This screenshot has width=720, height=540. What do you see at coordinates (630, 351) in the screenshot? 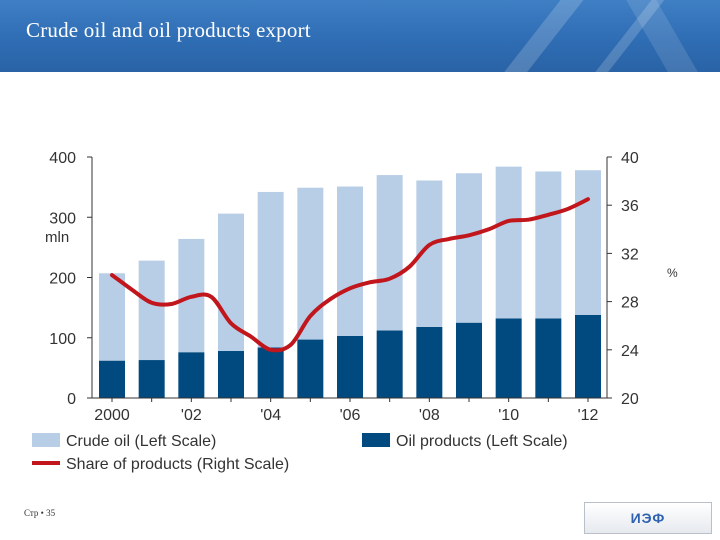
I see `right-tick-label: 24` at bounding box center [630, 351].